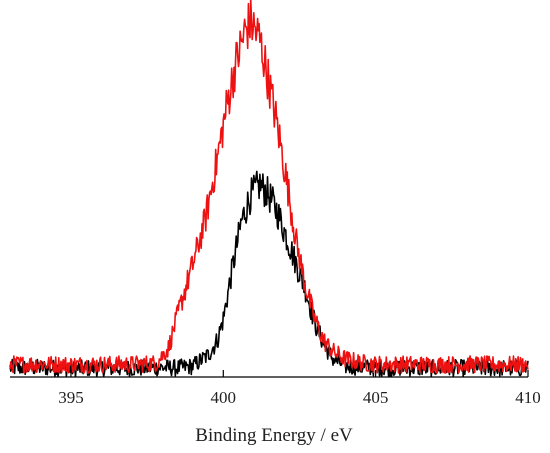 Image resolution: width=550 pixels, height=453 pixels. I want to click on x-tick-label: 400, so click(224, 397).